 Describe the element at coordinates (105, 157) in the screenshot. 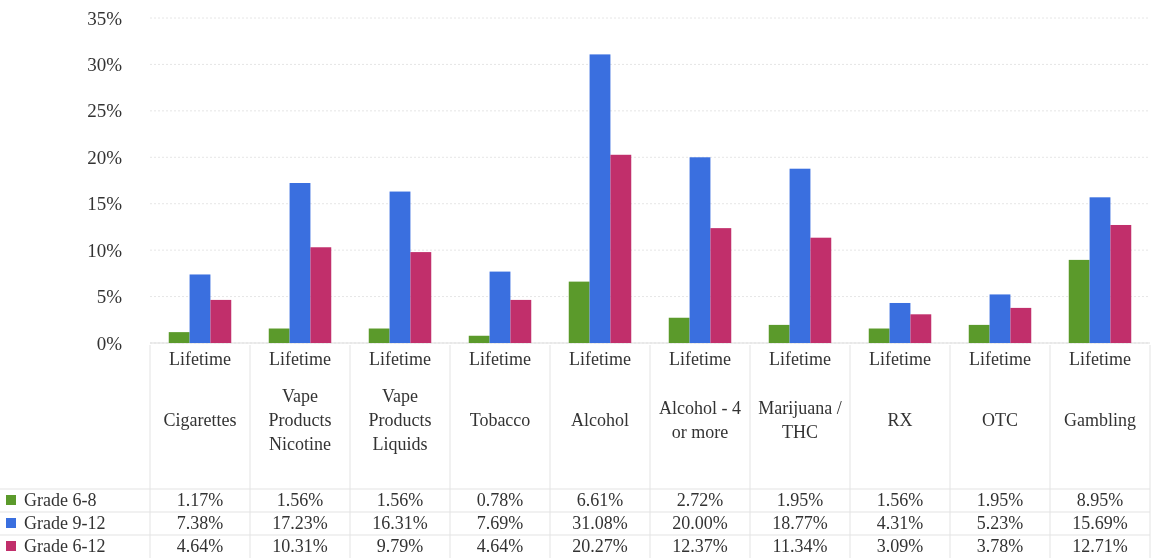

I see `y-tick-label: 20%` at that location.